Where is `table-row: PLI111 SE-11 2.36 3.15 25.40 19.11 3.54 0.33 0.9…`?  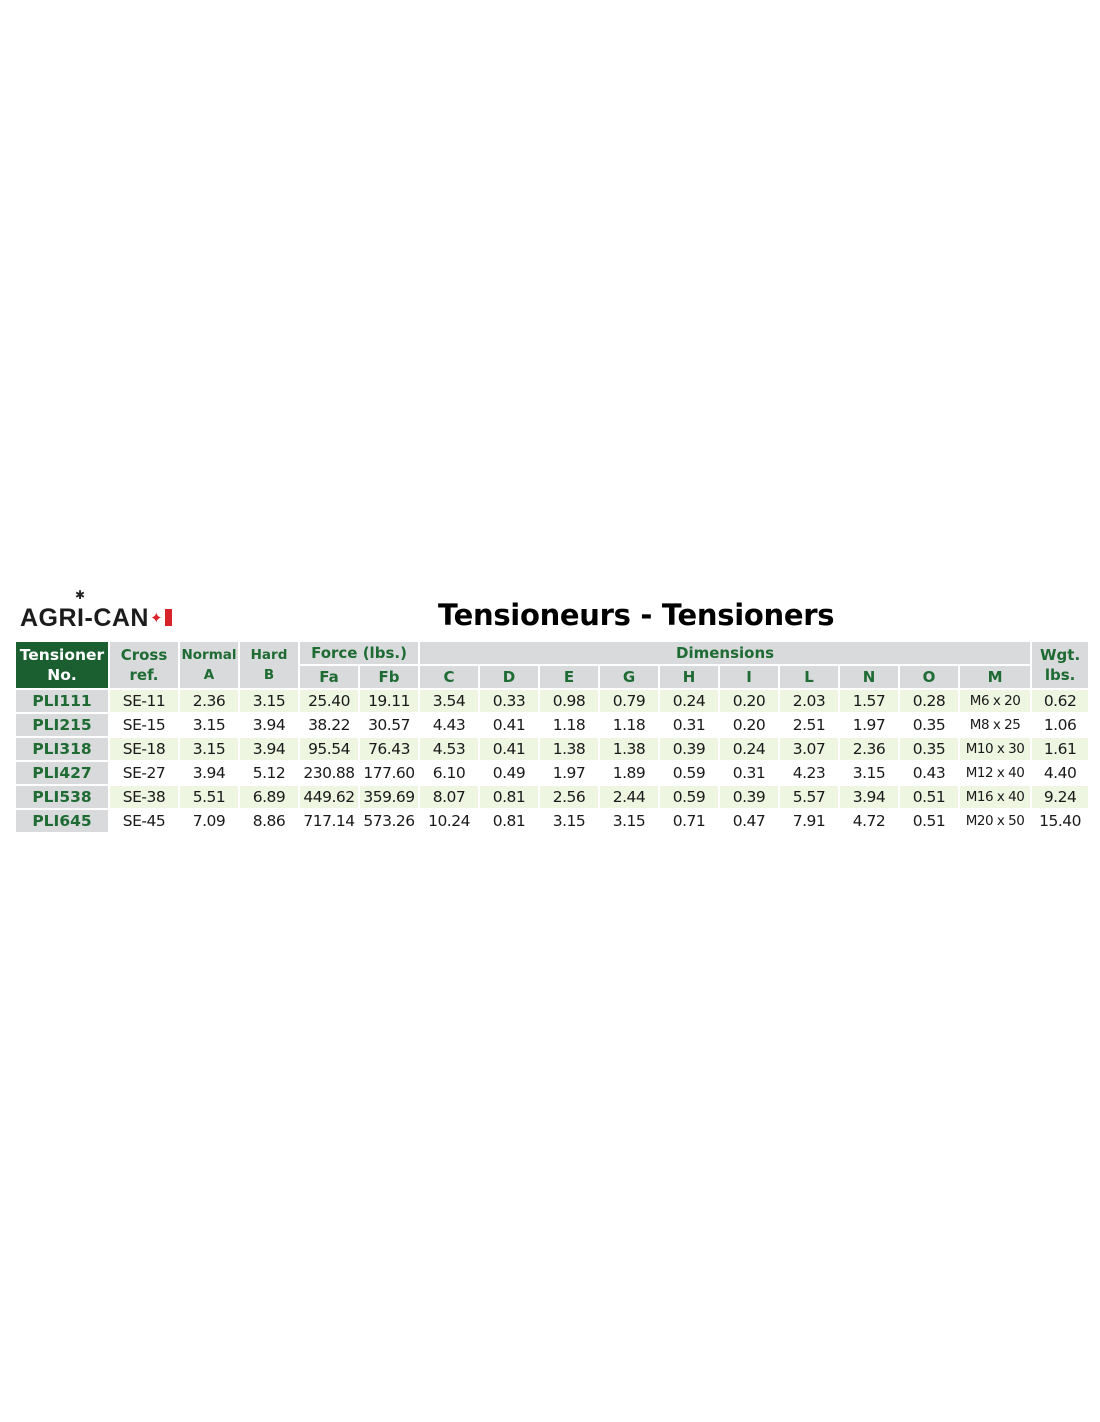
table-row: PLI111 SE-11 2.36 3.15 25.40 19.11 3.54 0.33 0.9… is located at coordinates (552, 701).